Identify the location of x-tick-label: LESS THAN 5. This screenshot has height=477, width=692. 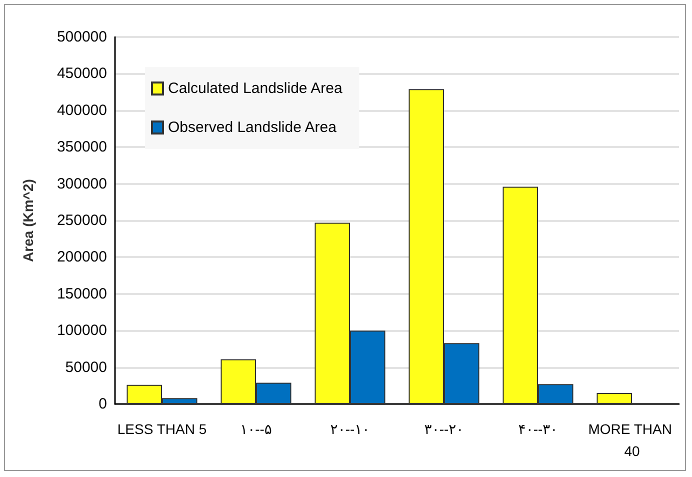
(162, 429).